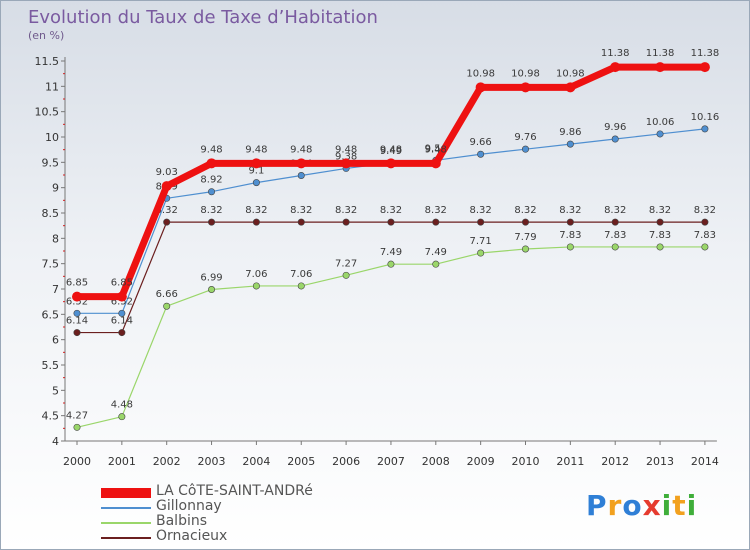  Describe the element at coordinates (122, 461) in the screenshot. I see `x-tick-label: 2001` at that location.